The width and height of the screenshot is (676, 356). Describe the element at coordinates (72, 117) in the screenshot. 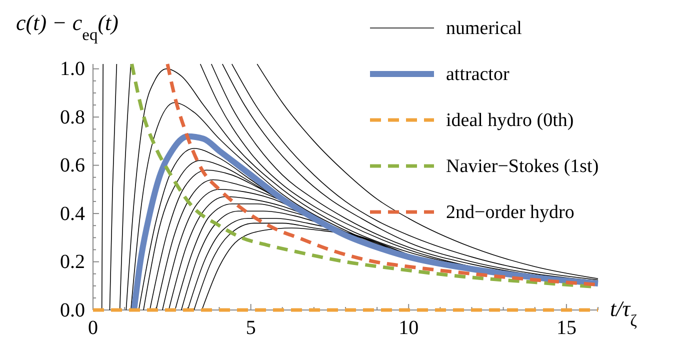

I see `y-tick-label: 0.8` at that location.